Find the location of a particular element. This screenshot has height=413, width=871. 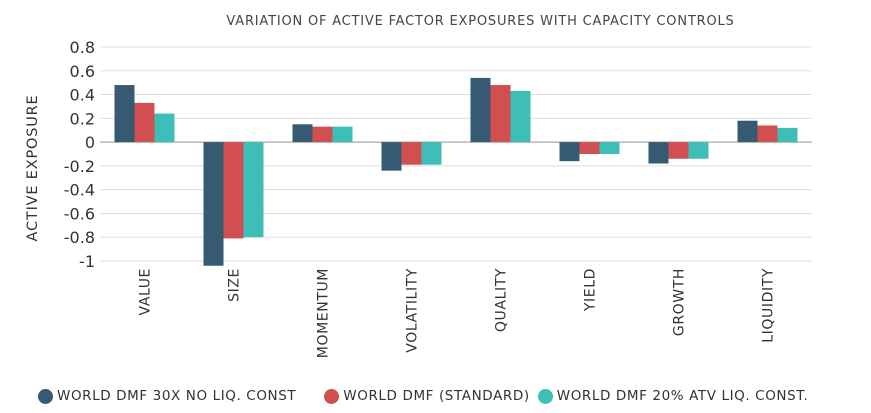

x-tick-label: VALUE is located at coordinates (146, 291).